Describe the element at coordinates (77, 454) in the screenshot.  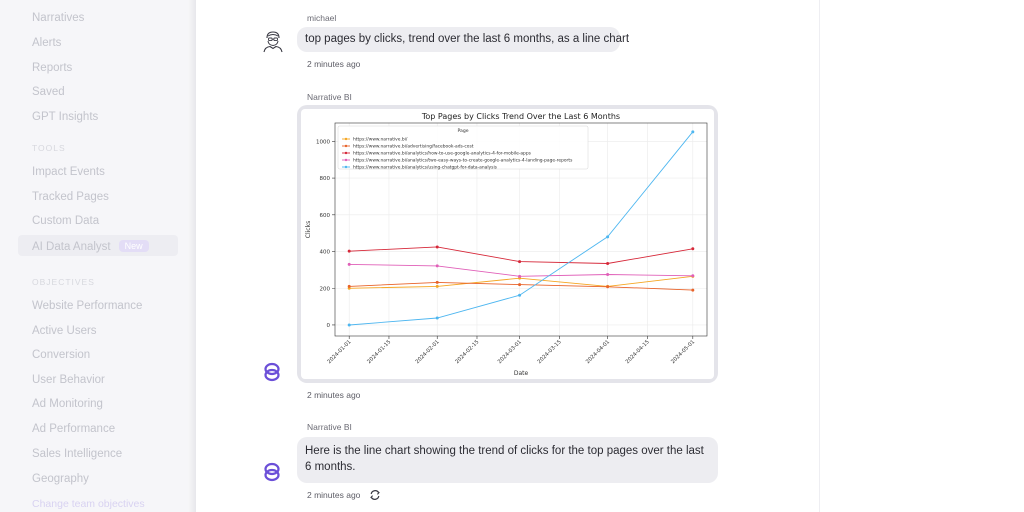
I see `sidebar-item-sales-intelligence: Sales Intelligence` at that location.